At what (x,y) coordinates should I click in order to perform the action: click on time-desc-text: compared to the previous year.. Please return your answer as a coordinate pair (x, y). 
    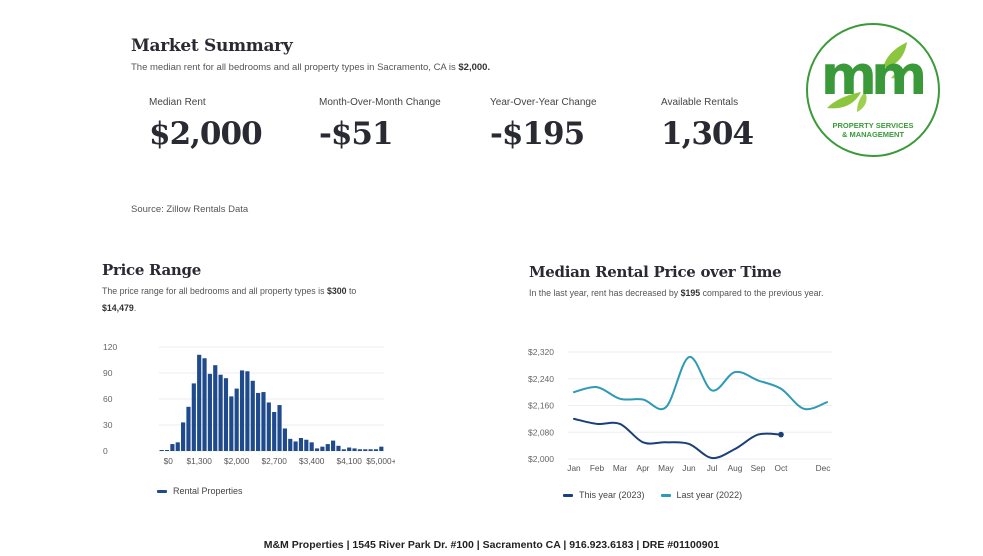
    Looking at the image, I should click on (762, 293).